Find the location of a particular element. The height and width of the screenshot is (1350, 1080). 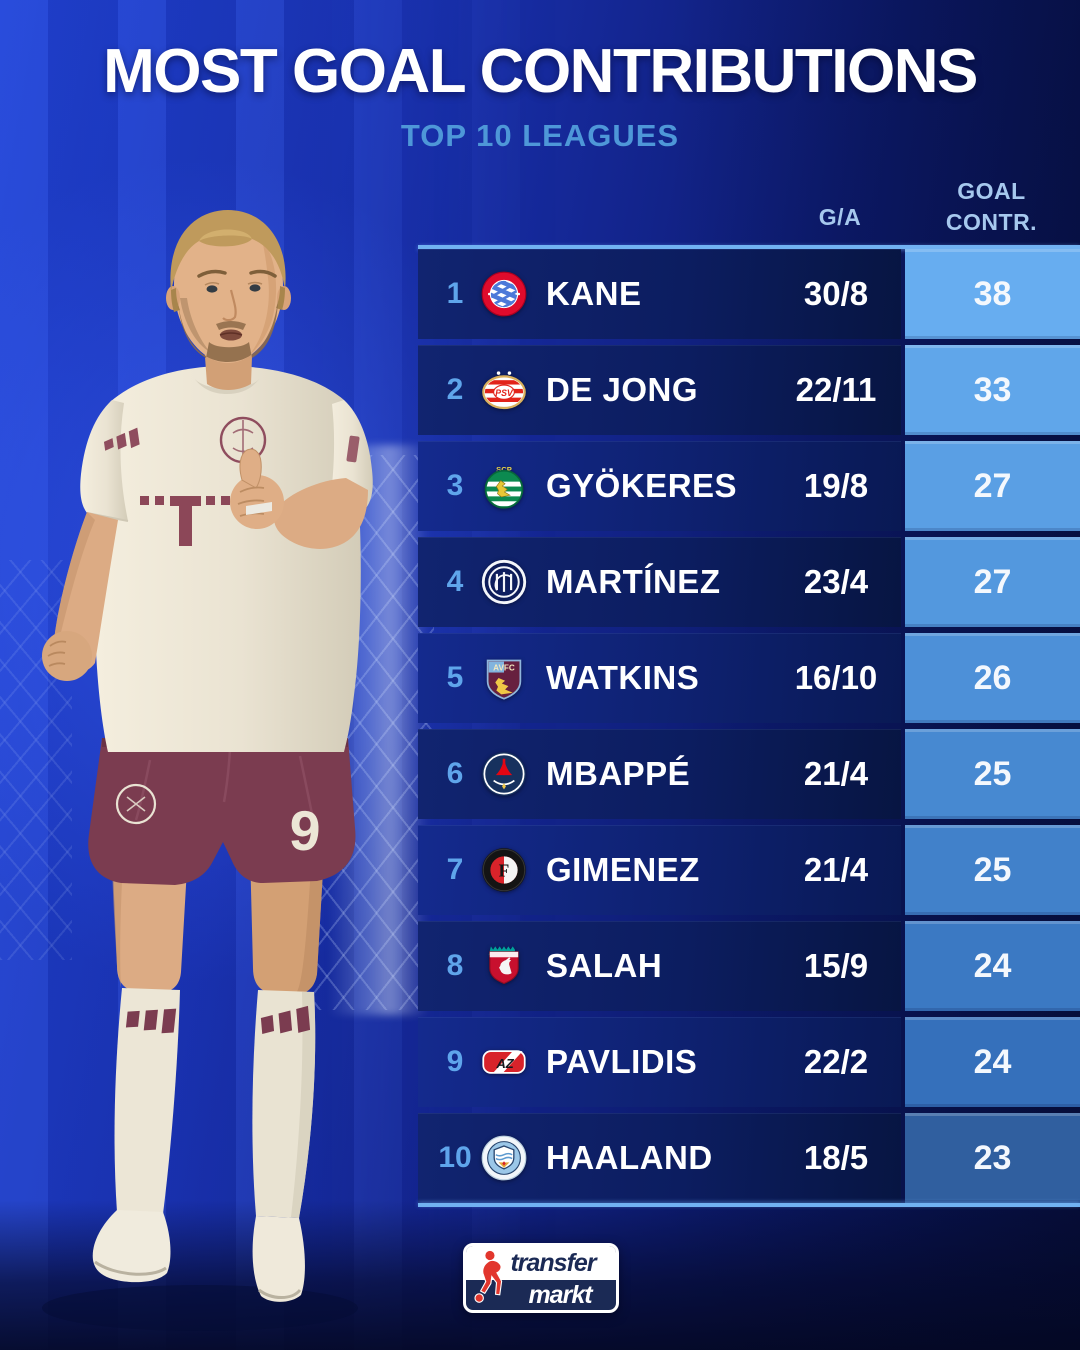

table-row: 8 SALAH 15/9 24 is located at coordinates (749, 966).